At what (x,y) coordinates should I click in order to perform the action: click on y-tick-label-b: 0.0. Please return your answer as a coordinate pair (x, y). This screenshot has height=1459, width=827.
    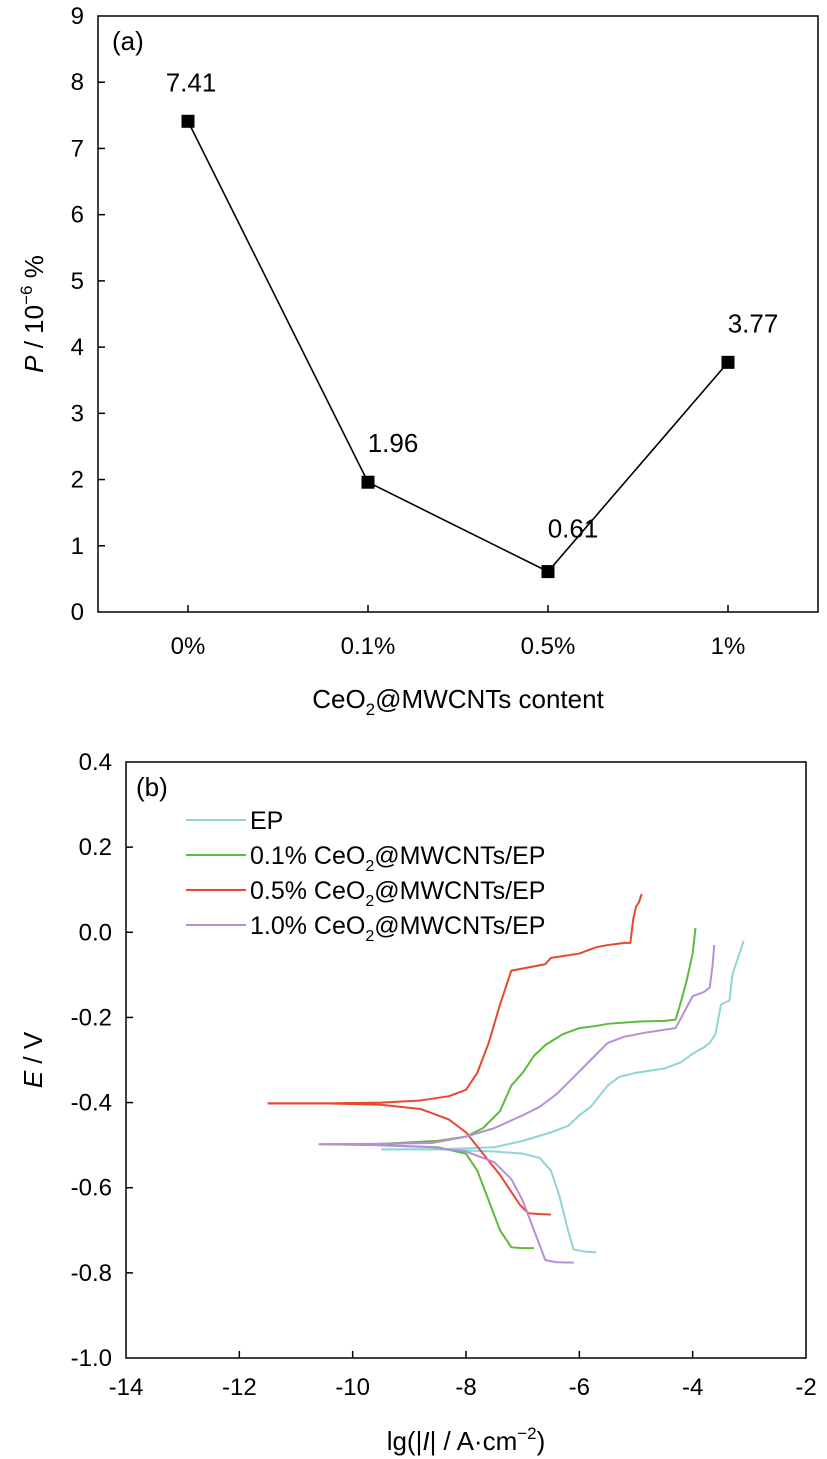
    Looking at the image, I should click on (95, 932).